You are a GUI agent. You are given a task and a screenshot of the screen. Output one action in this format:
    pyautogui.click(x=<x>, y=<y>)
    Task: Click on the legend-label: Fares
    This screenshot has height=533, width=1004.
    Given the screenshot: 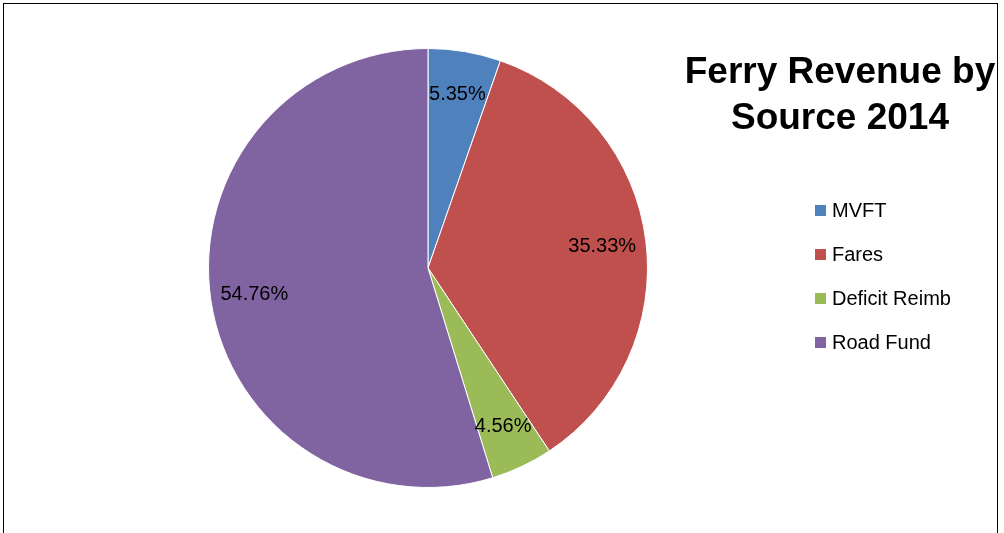 What is the action you would take?
    pyautogui.click(x=858, y=254)
    